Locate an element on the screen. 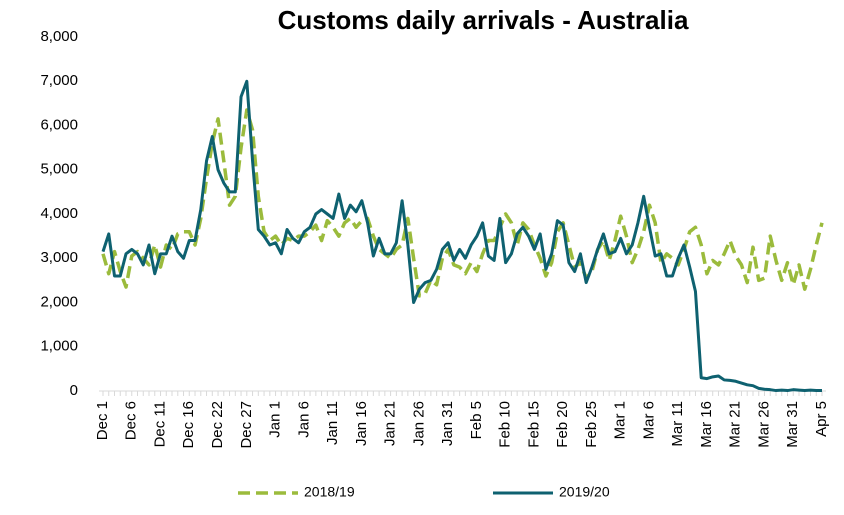  x-tick-label: Jan 16 is located at coordinates (361, 423).